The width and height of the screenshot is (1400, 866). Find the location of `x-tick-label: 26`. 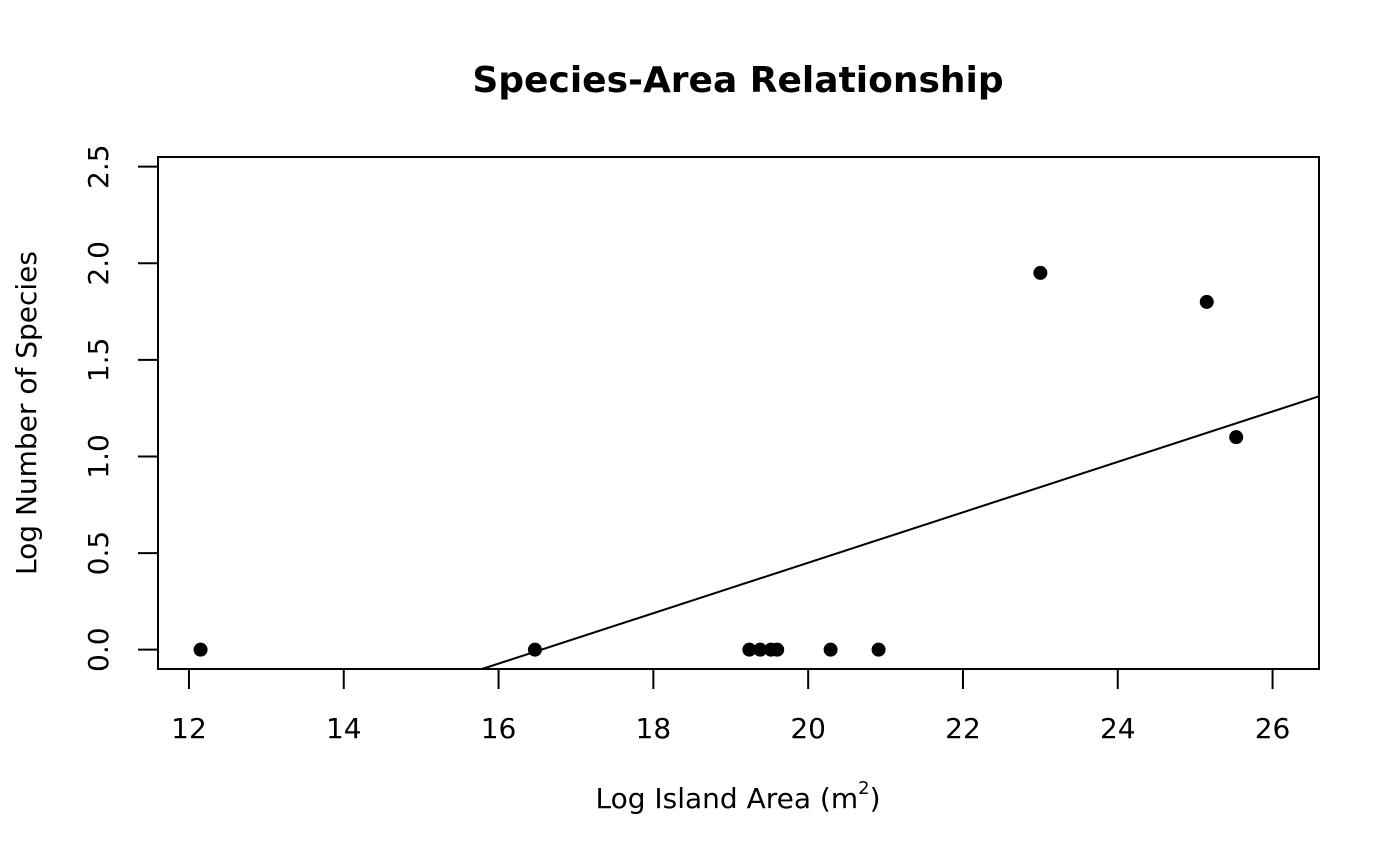

x-tick-label: 26 is located at coordinates (1273, 728).